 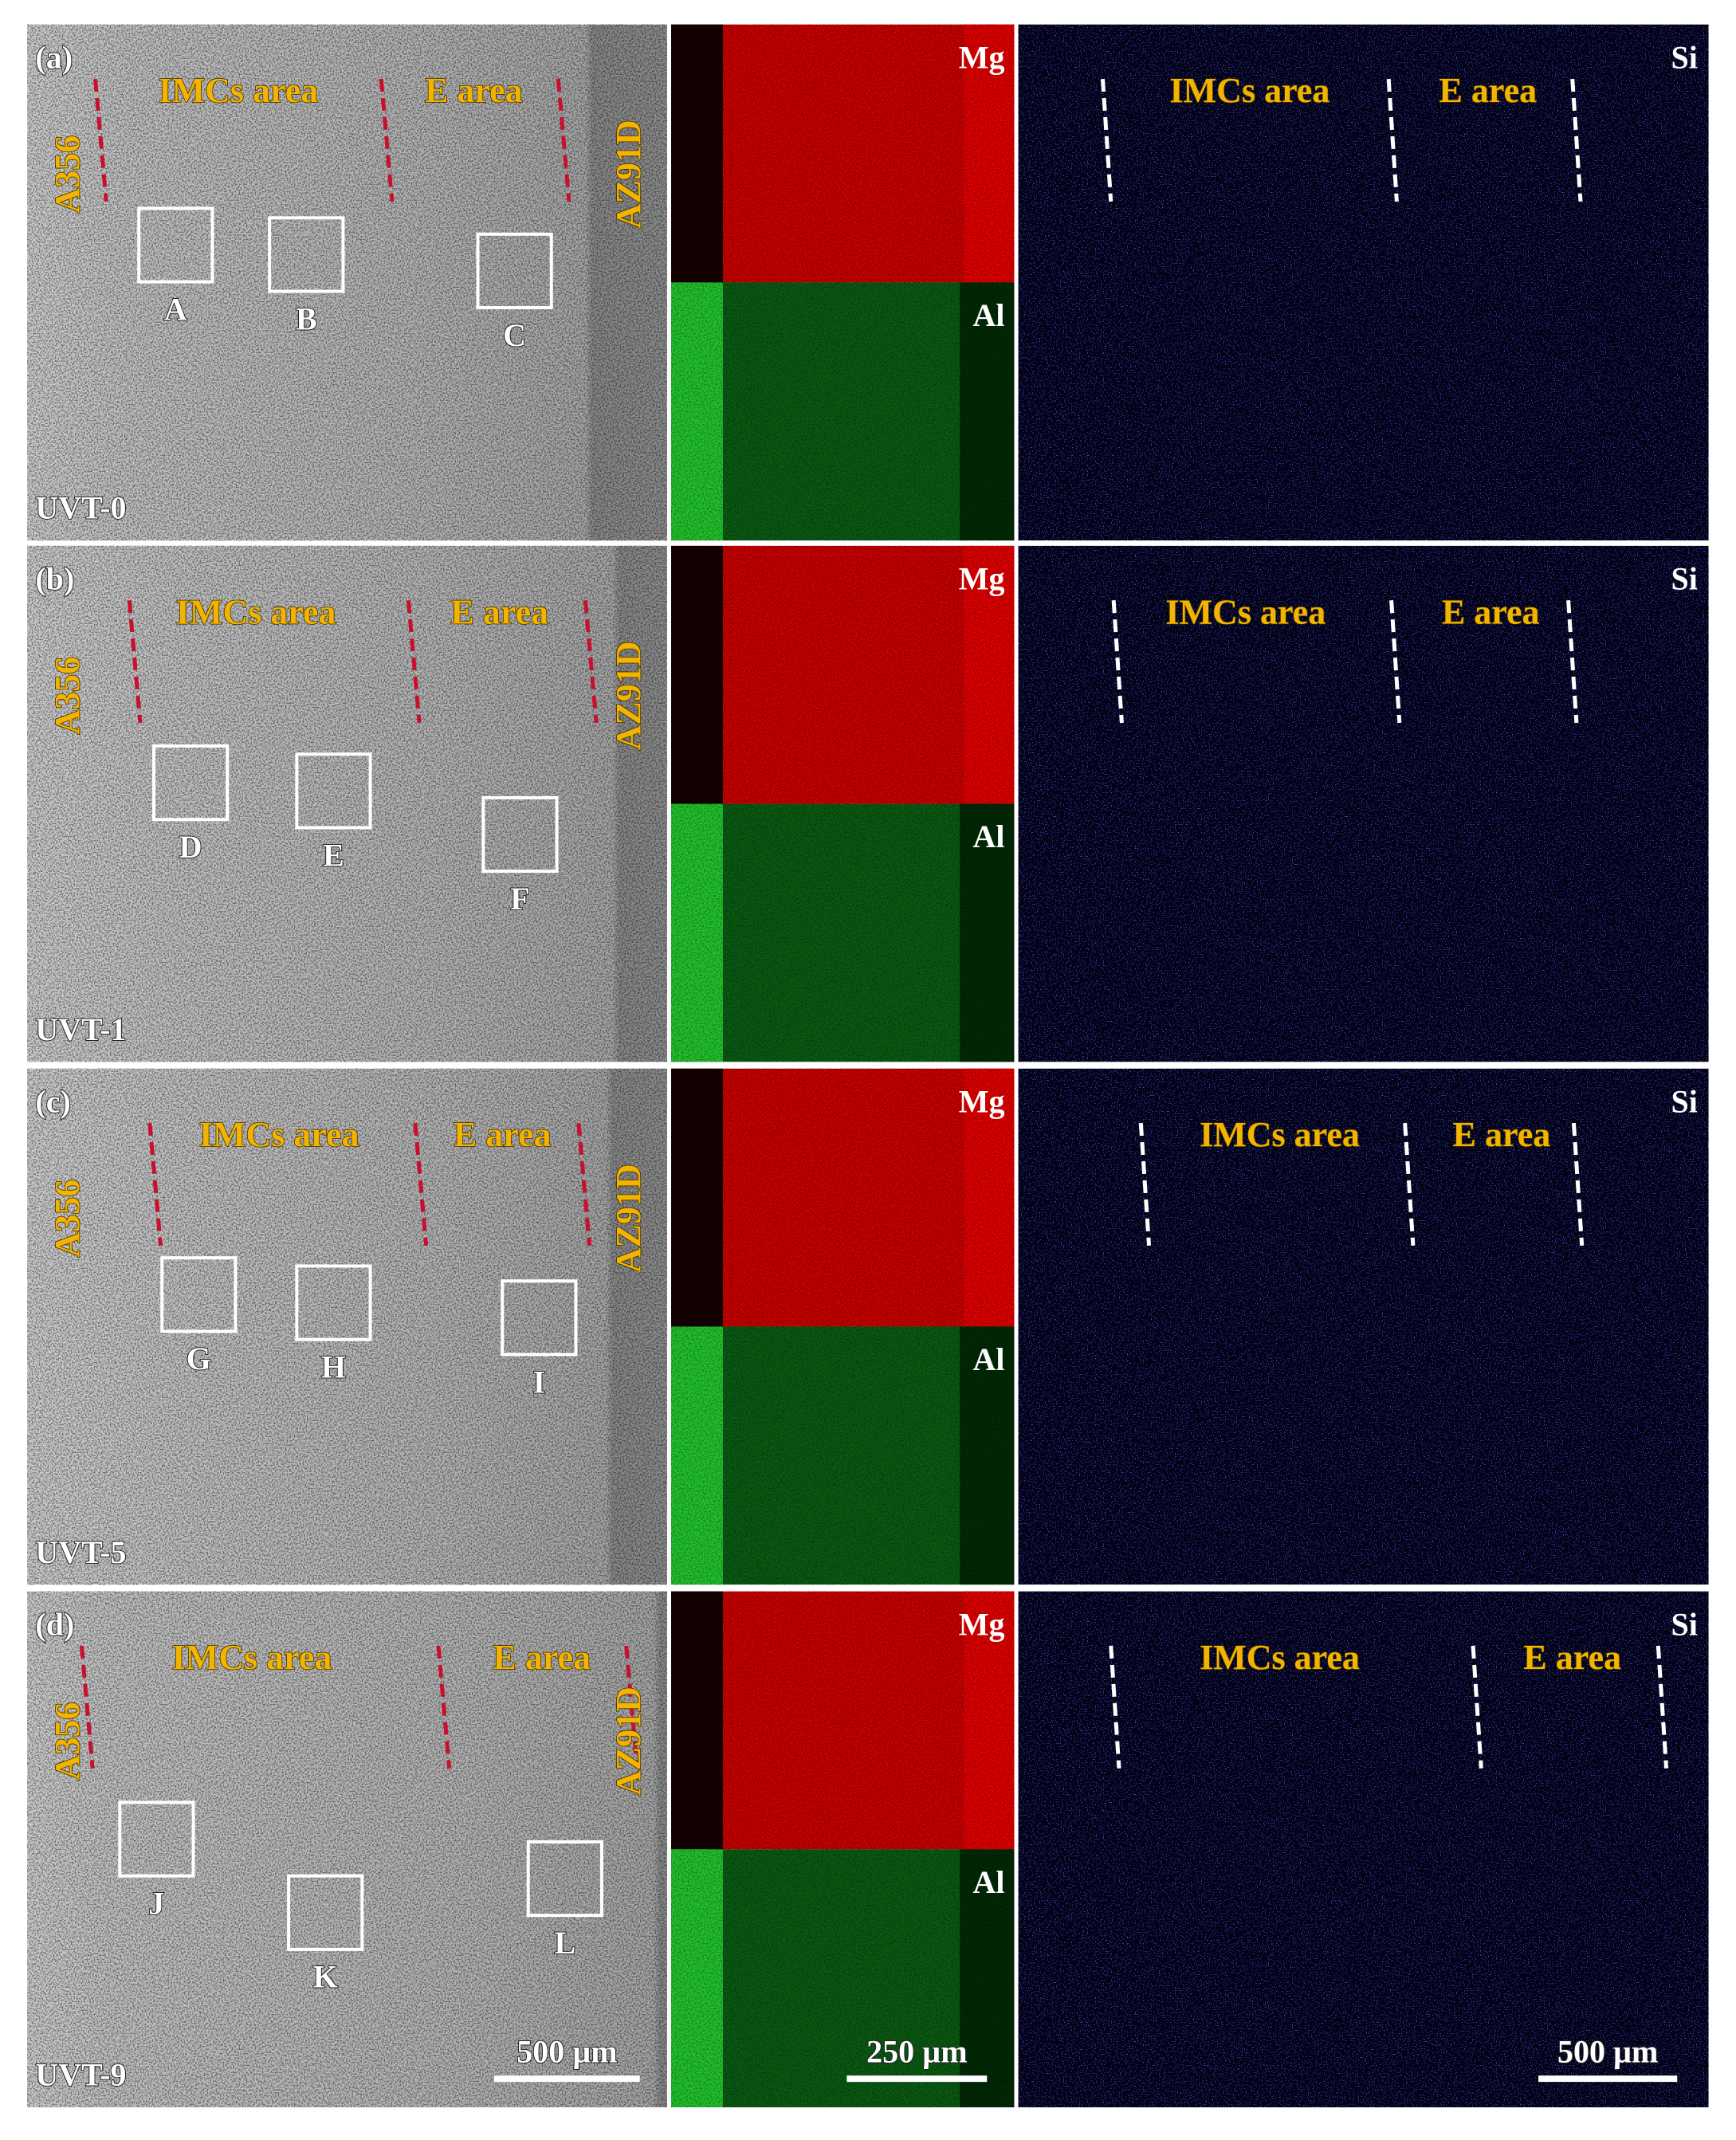 What do you see at coordinates (80, 508) in the screenshot?
I see `sample-label: UVT-0` at bounding box center [80, 508].